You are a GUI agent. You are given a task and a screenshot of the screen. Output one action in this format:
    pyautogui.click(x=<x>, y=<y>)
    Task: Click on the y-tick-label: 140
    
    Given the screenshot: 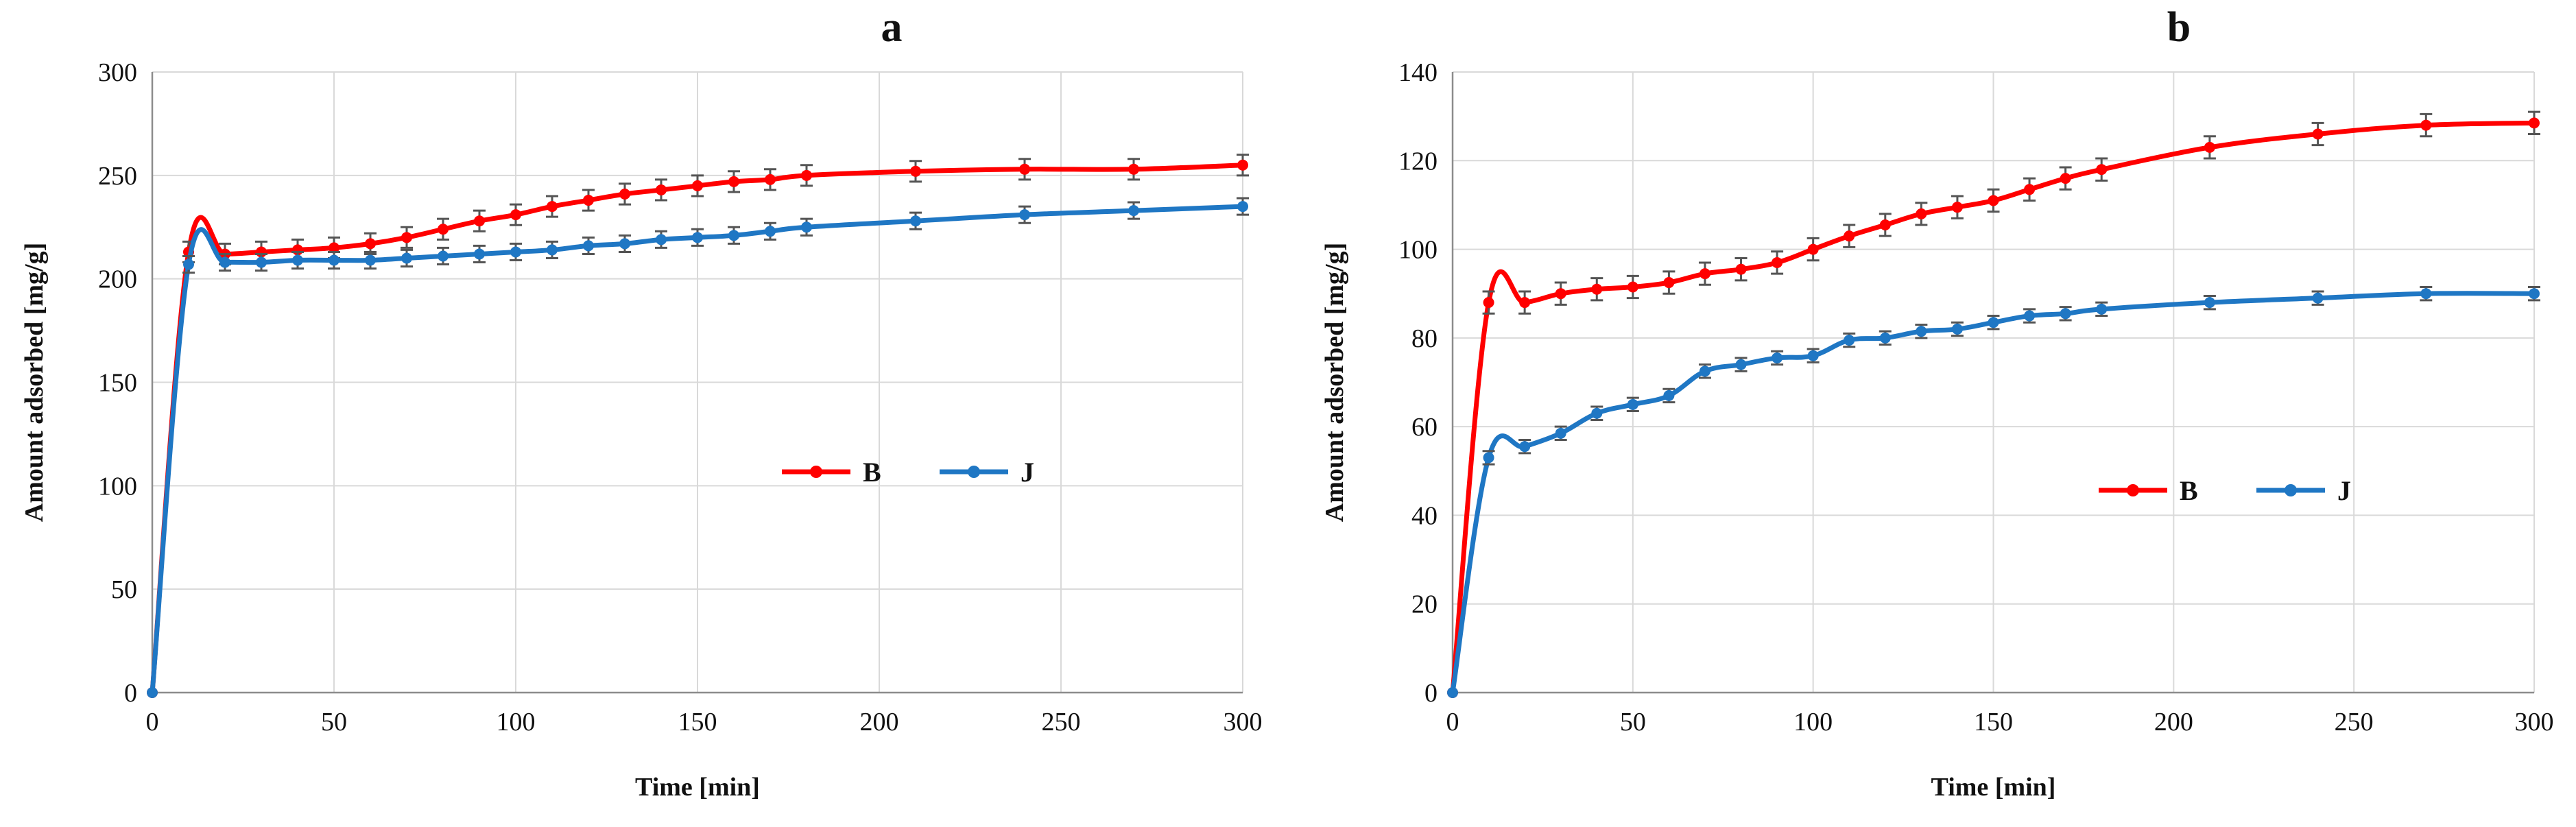 What is the action you would take?
    pyautogui.click(x=1418, y=72)
    